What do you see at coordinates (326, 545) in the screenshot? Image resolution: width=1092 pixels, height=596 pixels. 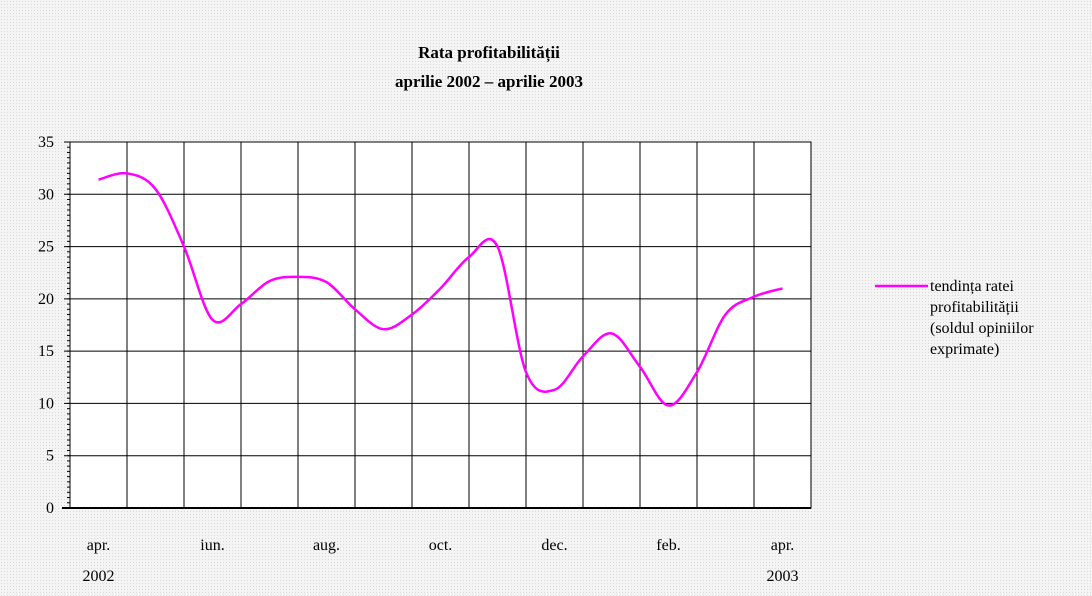 I see `x-tick-label: aug.` at bounding box center [326, 545].